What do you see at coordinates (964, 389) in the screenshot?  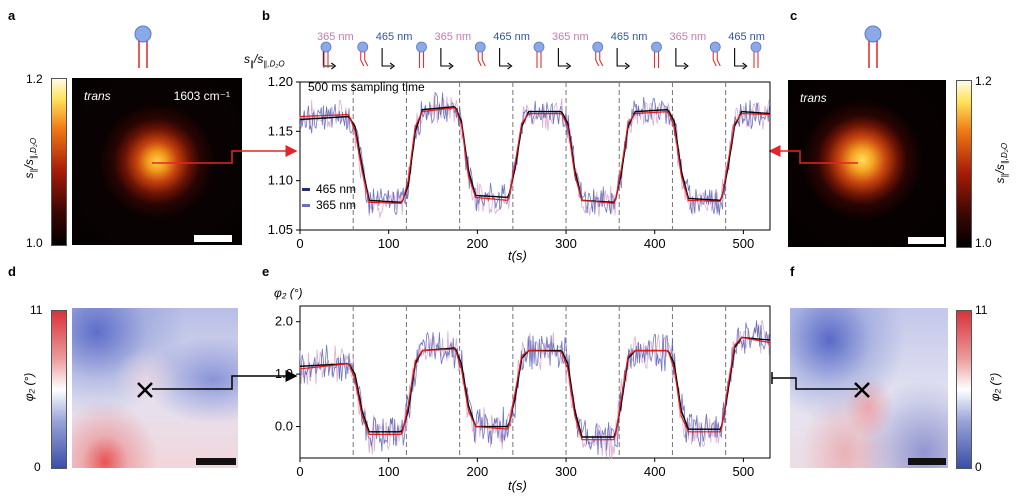 I see `colorbar-f` at bounding box center [964, 389].